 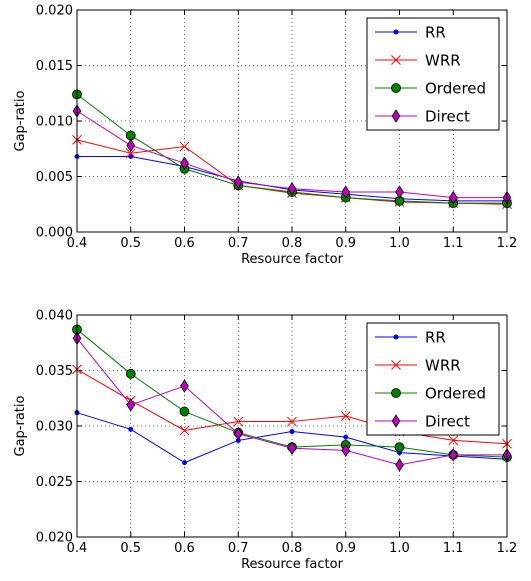 What do you see at coordinates (447, 422) in the screenshot?
I see `legend-label: Direct` at bounding box center [447, 422].